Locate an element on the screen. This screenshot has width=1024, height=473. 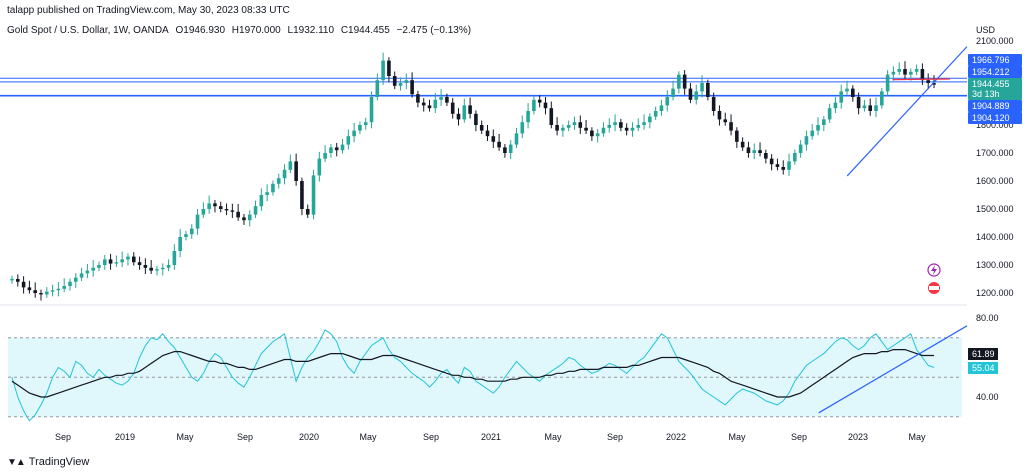
price-tag-label: 1904.889 is located at coordinates (991, 106).